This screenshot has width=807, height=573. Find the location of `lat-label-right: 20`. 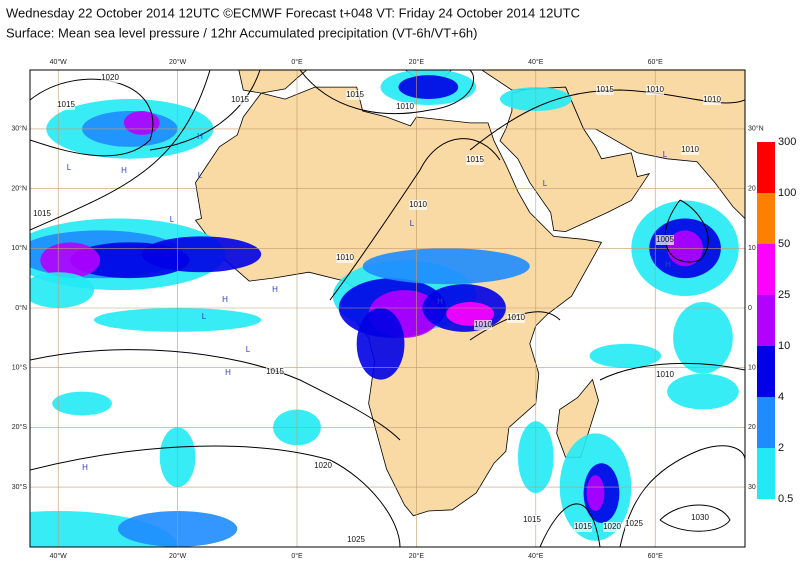

lat-label-right: 20 is located at coordinates (752, 188).